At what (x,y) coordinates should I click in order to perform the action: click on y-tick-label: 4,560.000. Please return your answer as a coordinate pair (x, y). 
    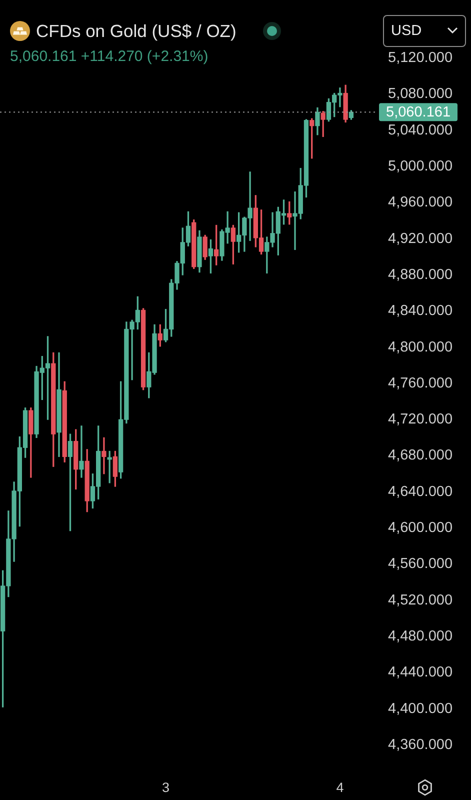
    Looking at the image, I should click on (420, 564).